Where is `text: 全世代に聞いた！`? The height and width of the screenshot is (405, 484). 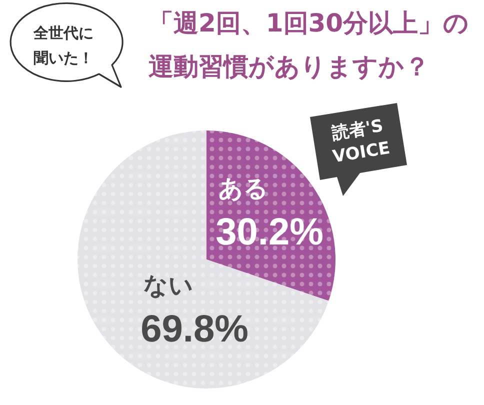 text: 全世代に聞いた！ is located at coordinates (63, 46).